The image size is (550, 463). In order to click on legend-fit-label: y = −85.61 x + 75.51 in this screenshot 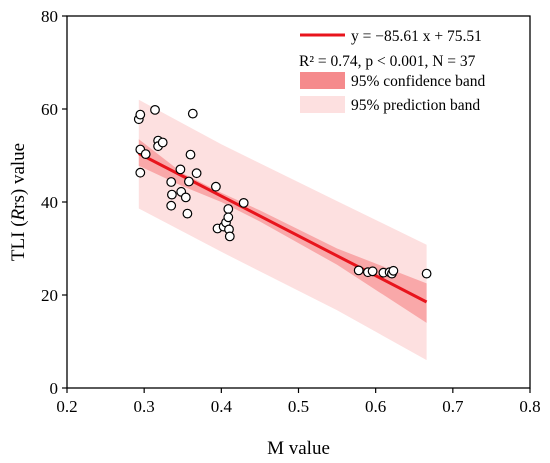, I will do `click(416, 36)`.